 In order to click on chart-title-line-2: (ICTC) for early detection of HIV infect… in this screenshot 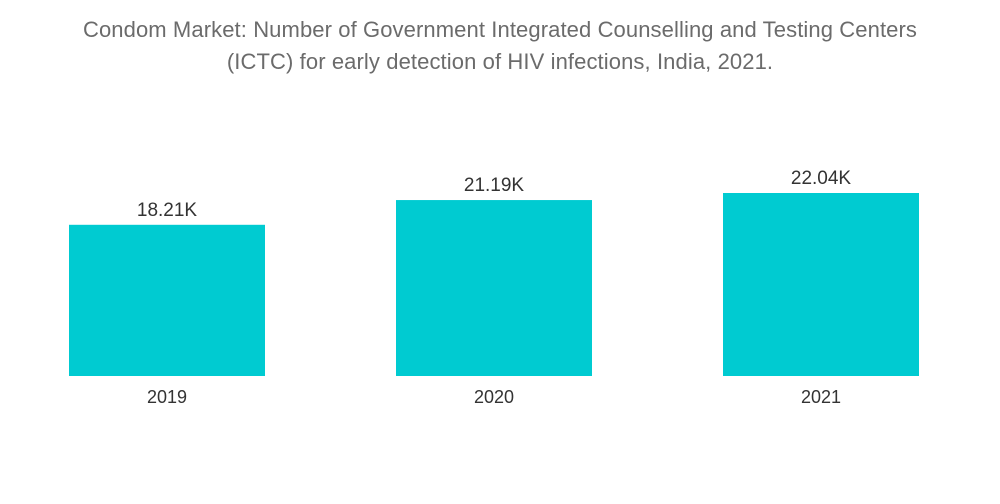, I will do `click(500, 61)`.